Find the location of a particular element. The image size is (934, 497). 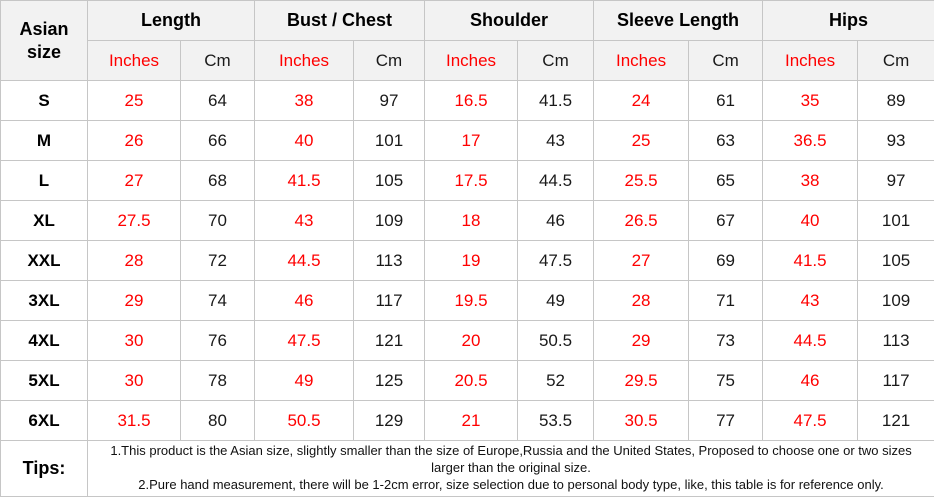

value-inches: 27.5 is located at coordinates (134, 221).